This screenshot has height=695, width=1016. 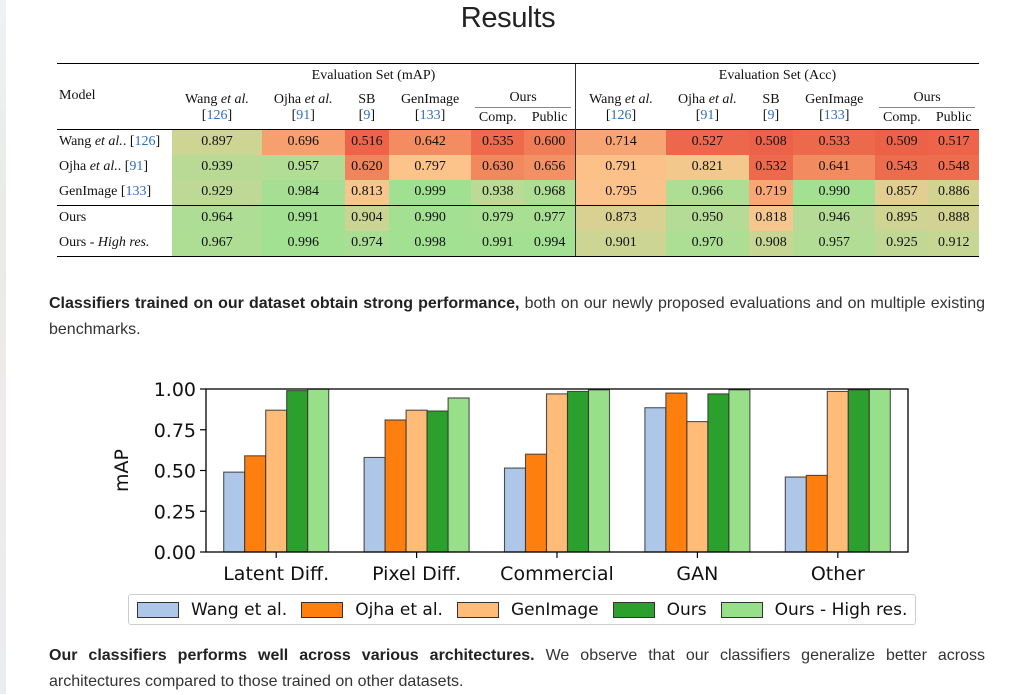 I want to click on table-cell: 0.991, so click(x=303, y=217).